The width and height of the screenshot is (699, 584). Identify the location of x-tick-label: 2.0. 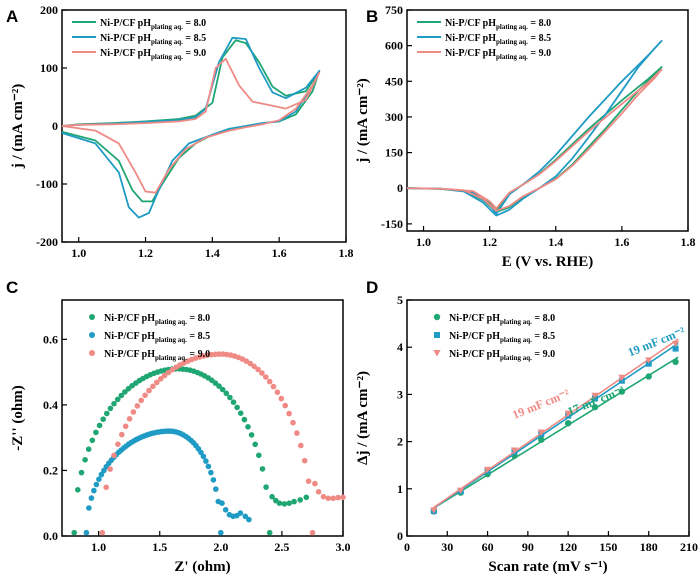
(220, 547).